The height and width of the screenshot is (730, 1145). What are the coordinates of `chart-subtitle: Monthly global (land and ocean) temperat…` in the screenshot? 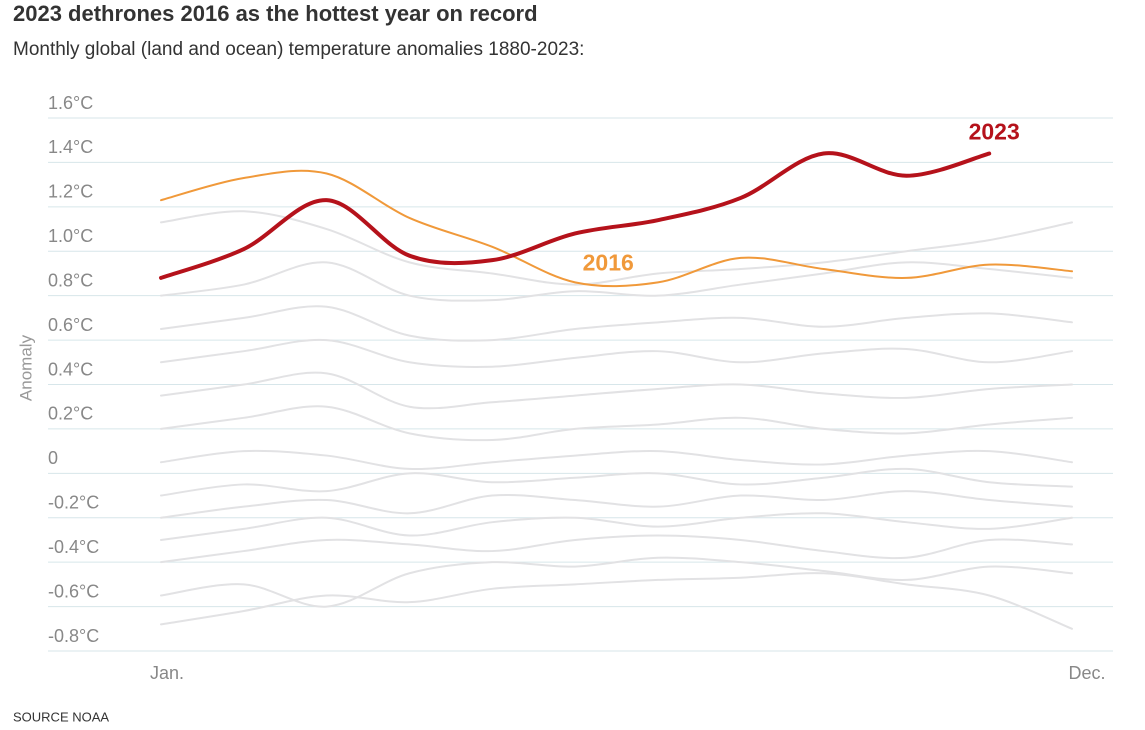 It's located at (298, 49).